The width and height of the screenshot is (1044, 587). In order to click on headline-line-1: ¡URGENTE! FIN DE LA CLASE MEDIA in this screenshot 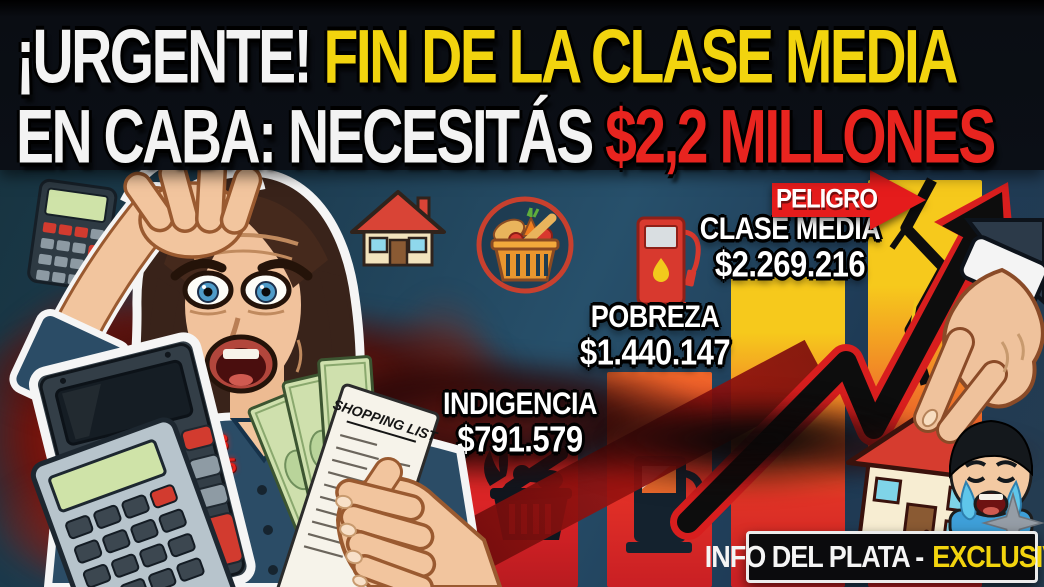, I will do `click(487, 57)`.